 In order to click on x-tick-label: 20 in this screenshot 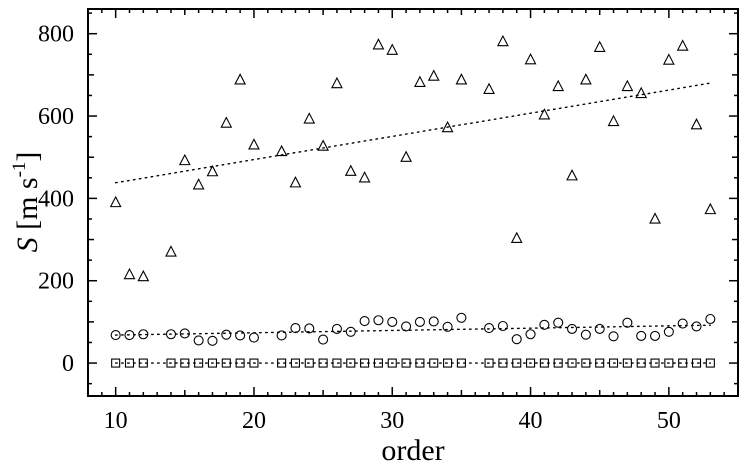, I will do `click(254, 421)`.